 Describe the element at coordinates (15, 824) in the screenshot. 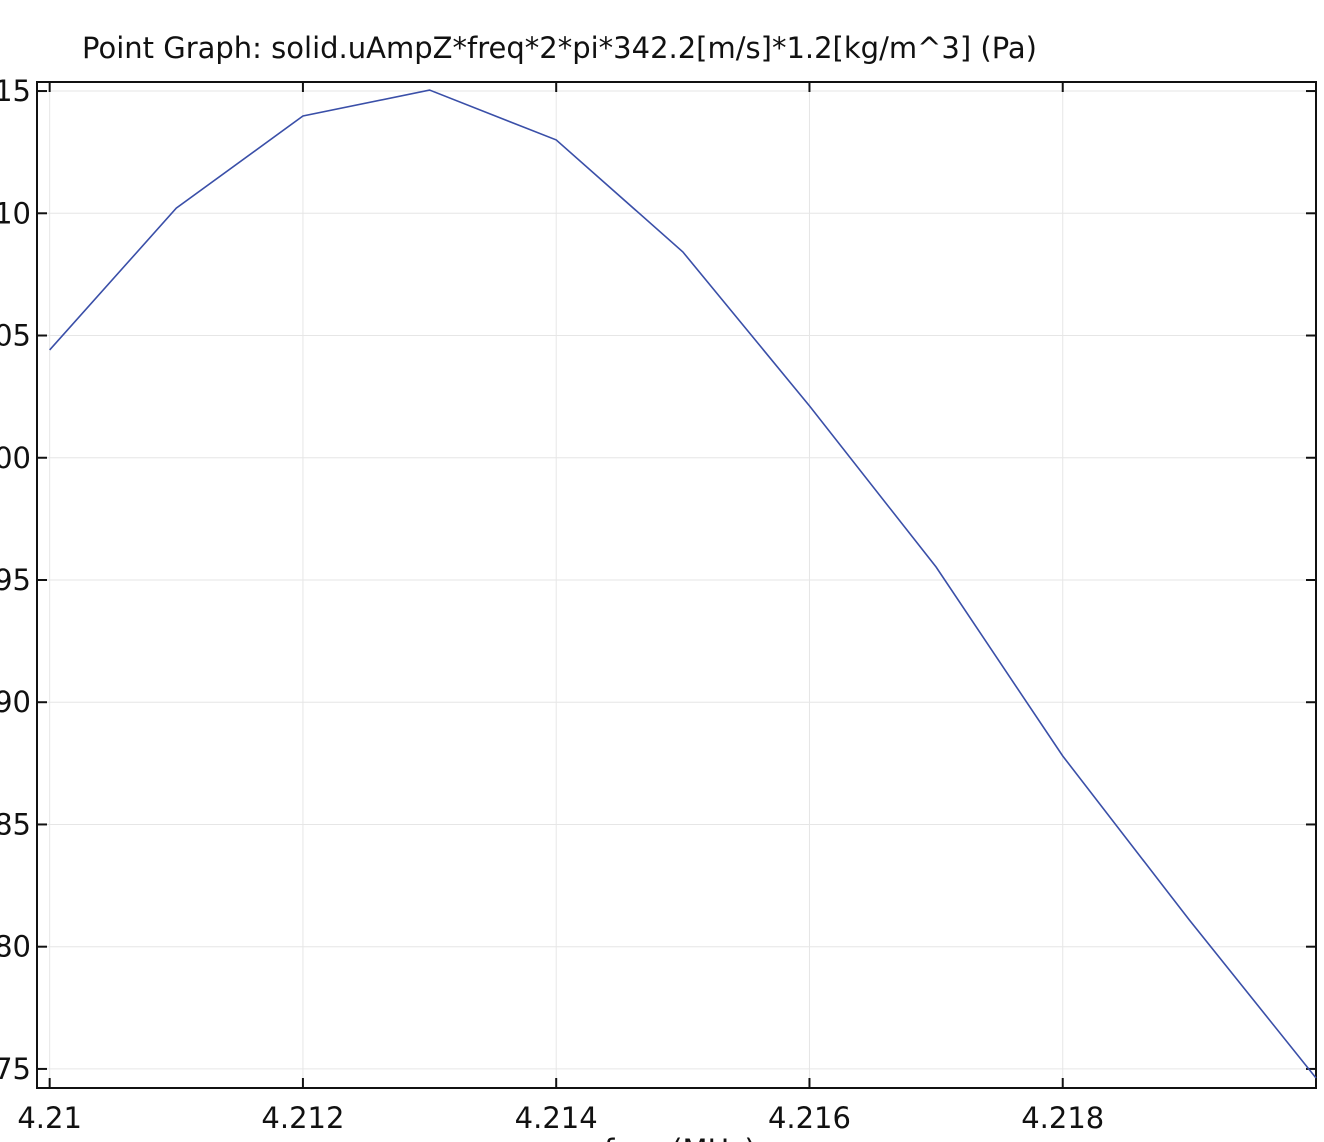

I see `y-tick-label: 85` at that location.